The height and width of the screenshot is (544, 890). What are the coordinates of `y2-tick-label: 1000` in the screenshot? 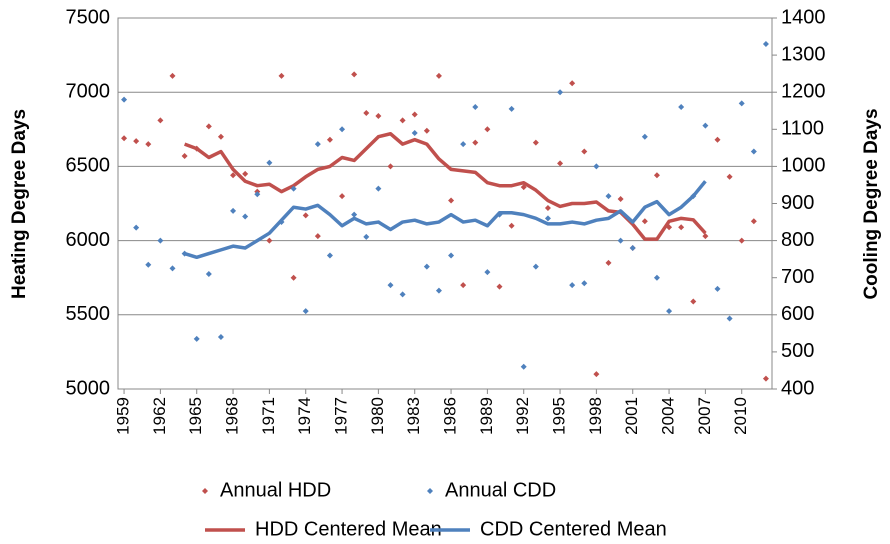 It's located at (803, 166).